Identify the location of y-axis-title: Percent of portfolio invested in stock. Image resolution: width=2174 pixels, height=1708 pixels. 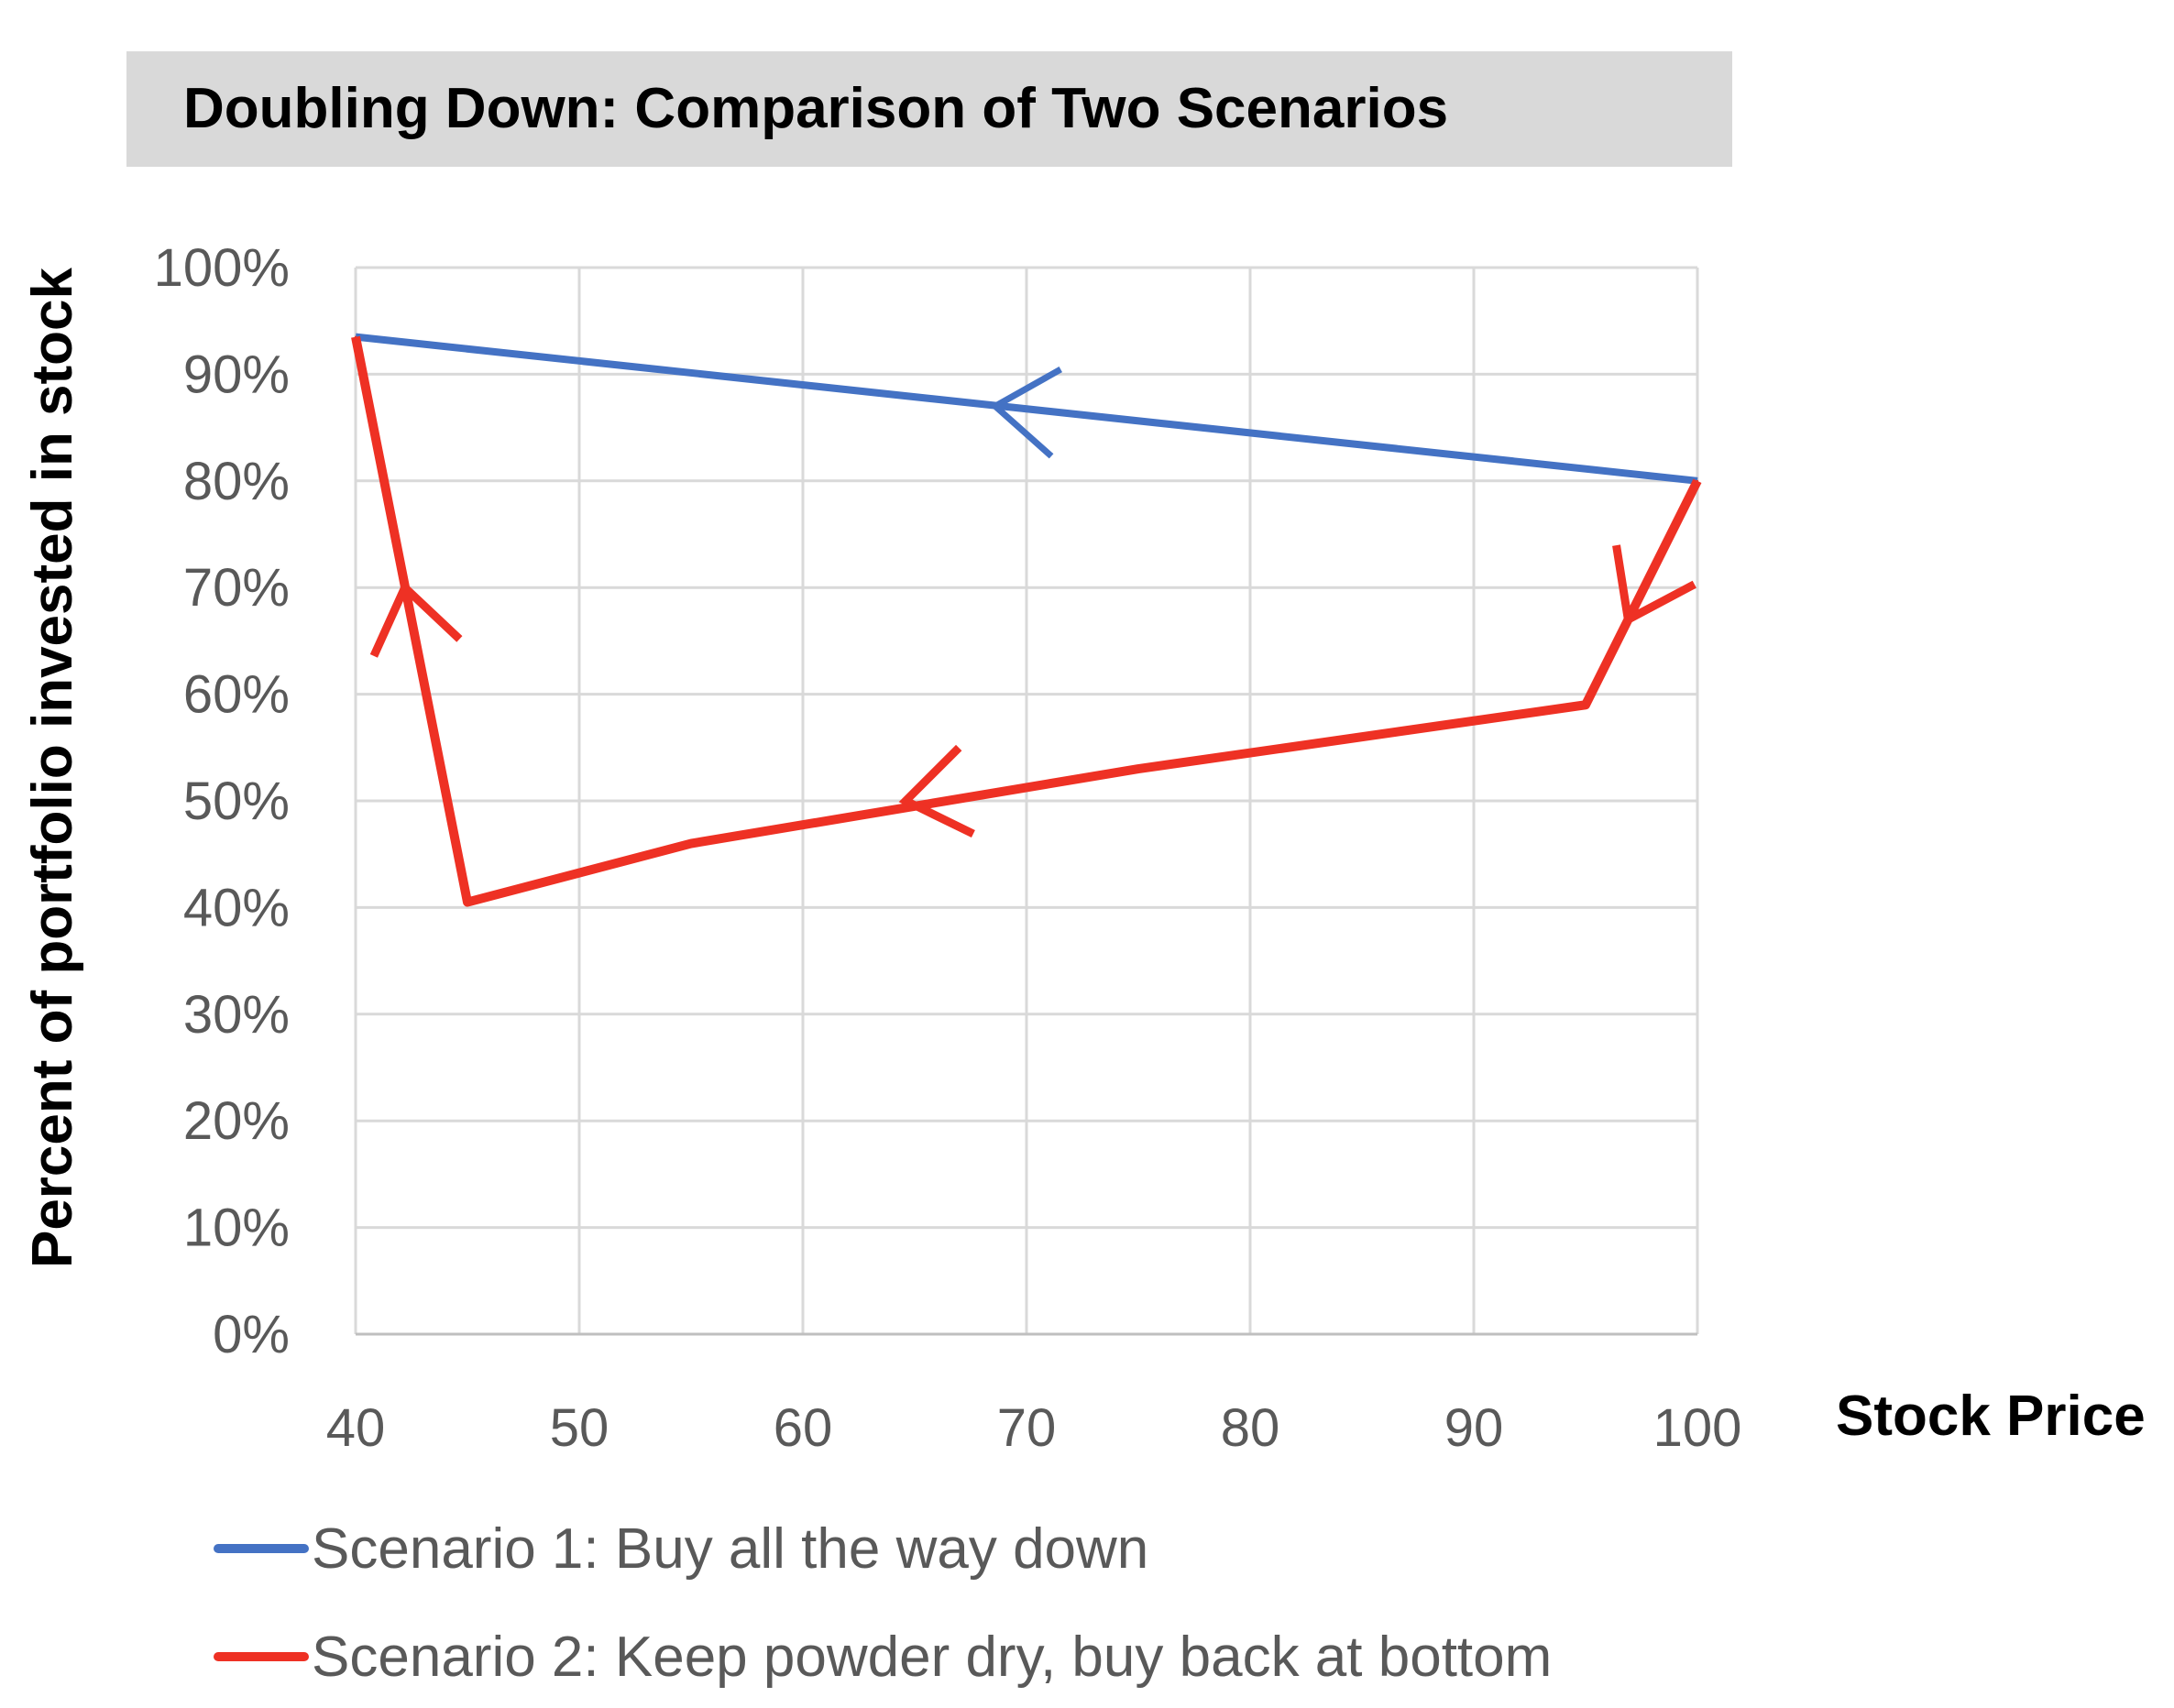
(53, 767).